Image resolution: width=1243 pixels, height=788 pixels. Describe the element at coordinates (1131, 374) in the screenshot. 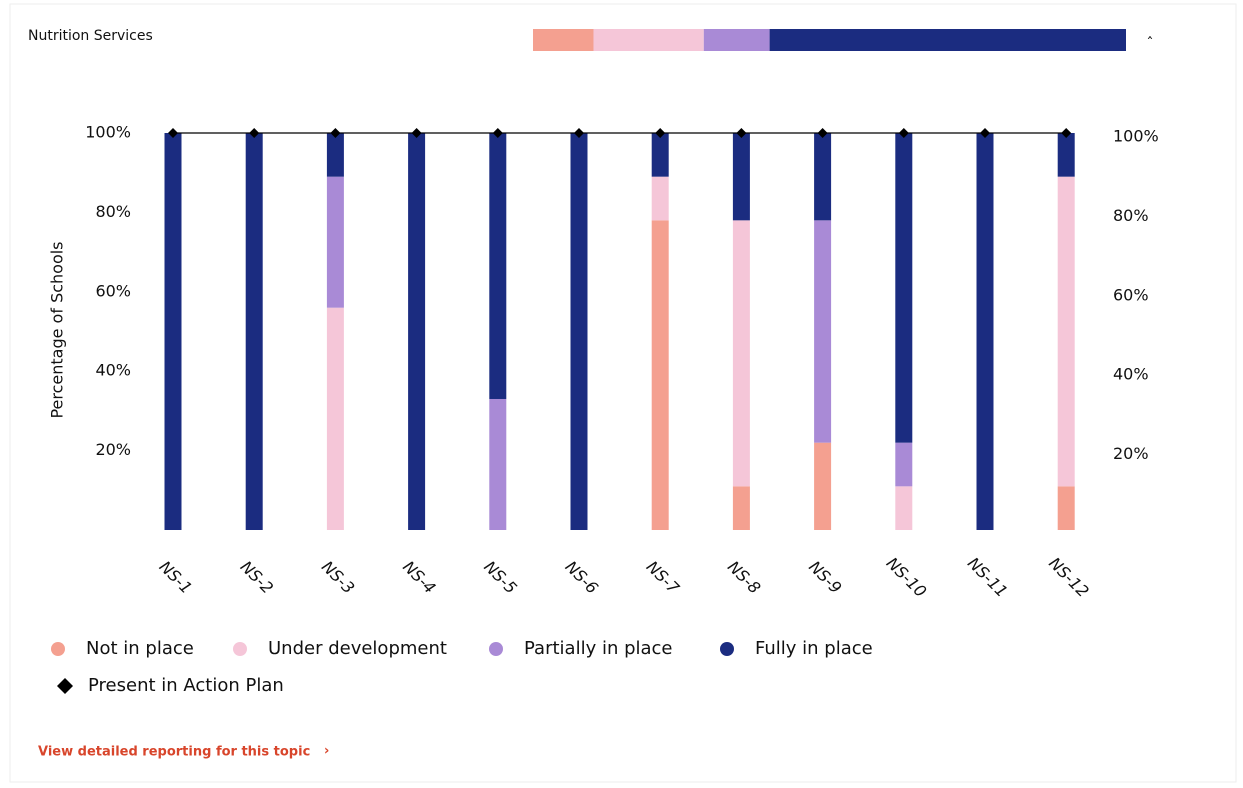

I see `y2-tick-label: 40%` at that location.